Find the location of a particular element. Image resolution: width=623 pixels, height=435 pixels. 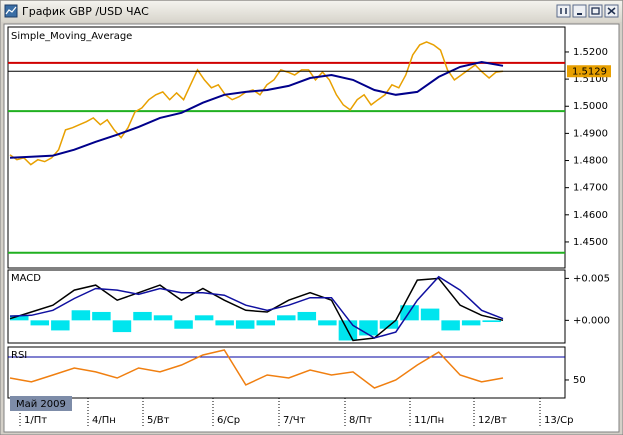

button-maximize is located at coordinates (595, 11).